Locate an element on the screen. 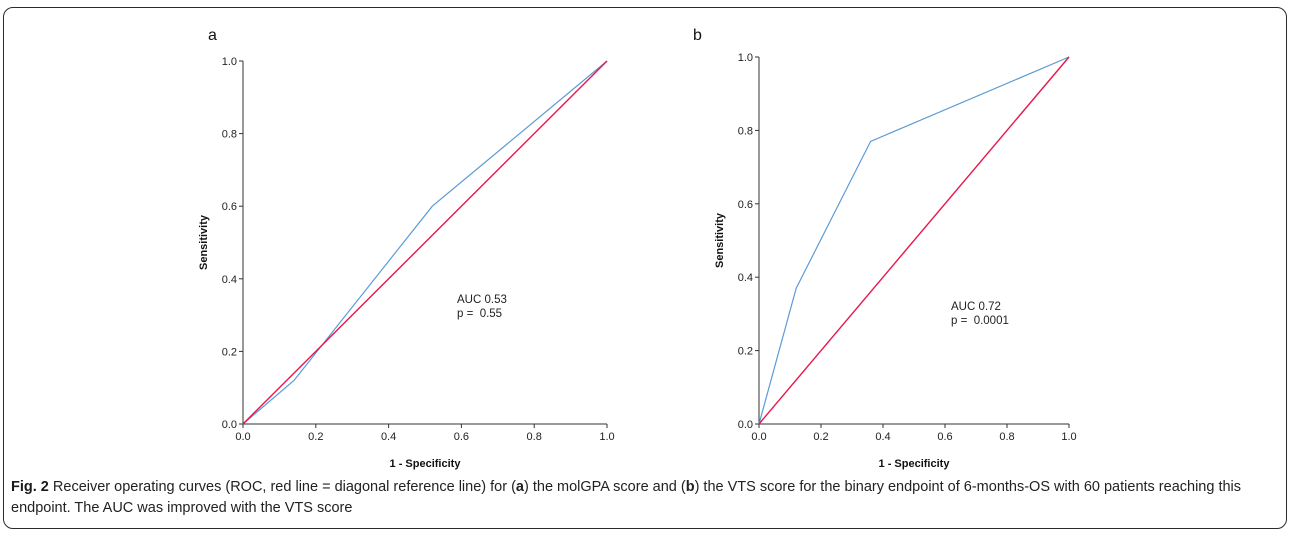 The width and height of the screenshot is (1293, 535). caption-fig-label: Fig. 2 is located at coordinates (30, 487).